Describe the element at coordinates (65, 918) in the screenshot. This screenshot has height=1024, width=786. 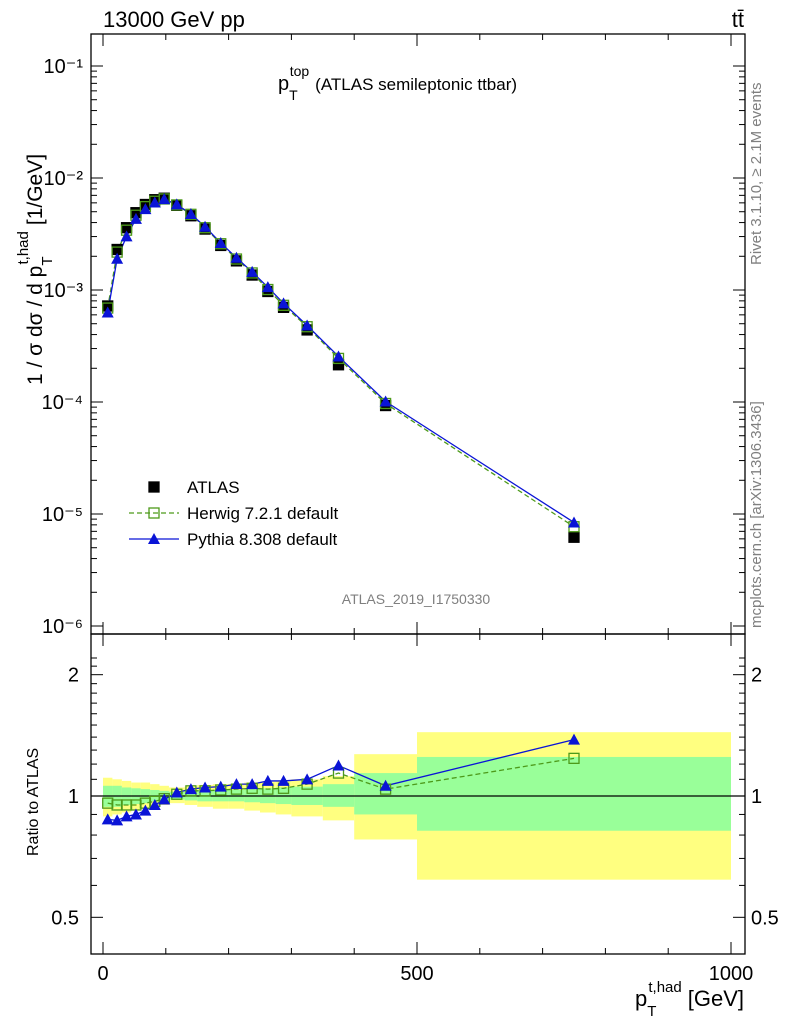
I see `ratio-tick-label: 0.5` at that location.